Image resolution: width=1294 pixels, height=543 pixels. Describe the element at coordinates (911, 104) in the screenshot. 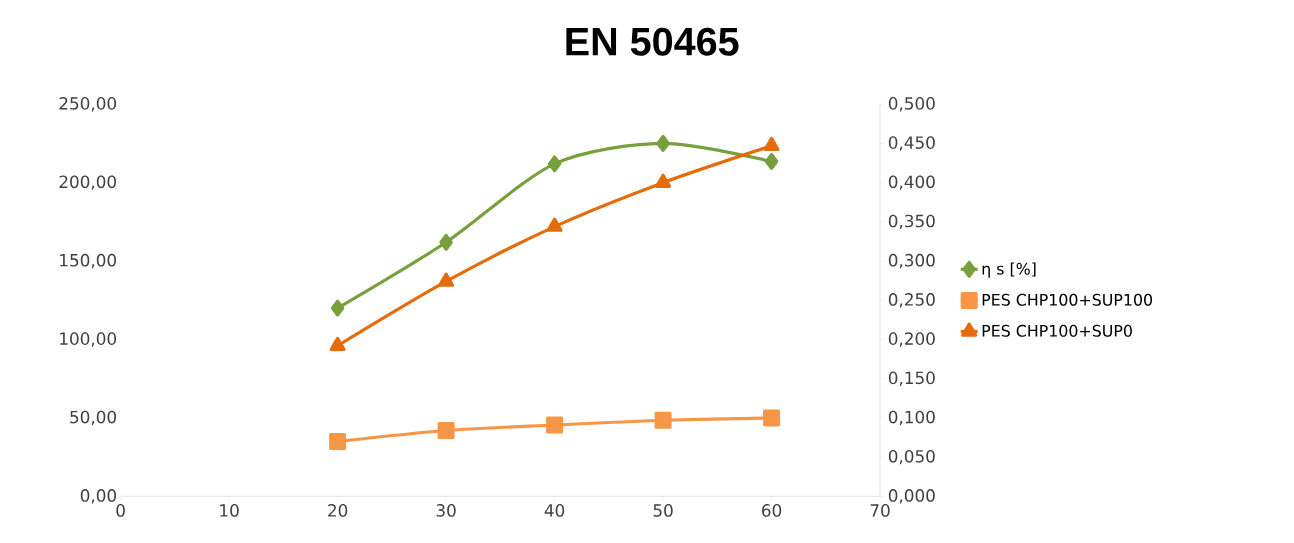

I see `y2-tick-label: 0,500` at that location.